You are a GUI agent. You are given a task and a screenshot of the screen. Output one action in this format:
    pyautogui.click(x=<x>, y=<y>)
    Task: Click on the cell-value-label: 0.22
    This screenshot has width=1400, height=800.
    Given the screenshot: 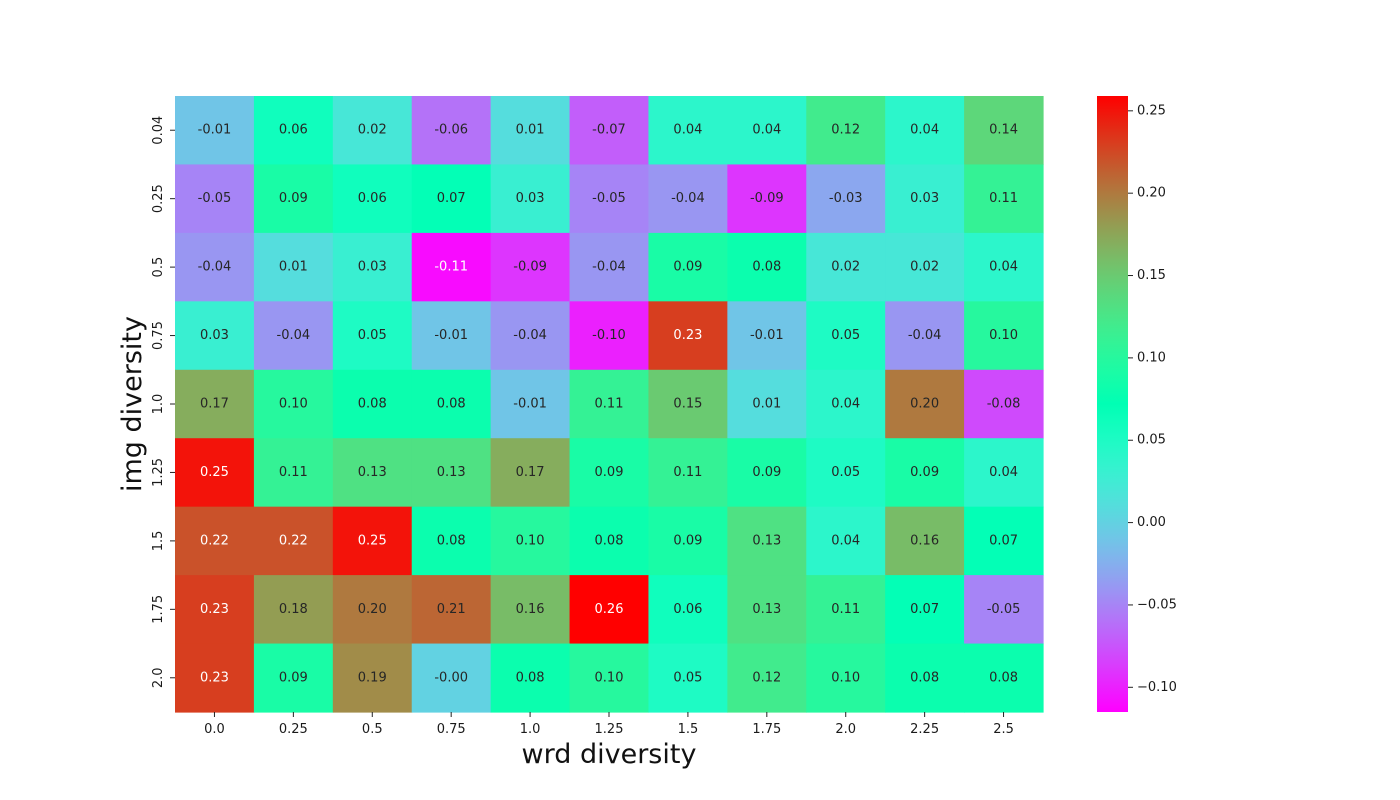 What is the action you would take?
    pyautogui.click(x=293, y=540)
    